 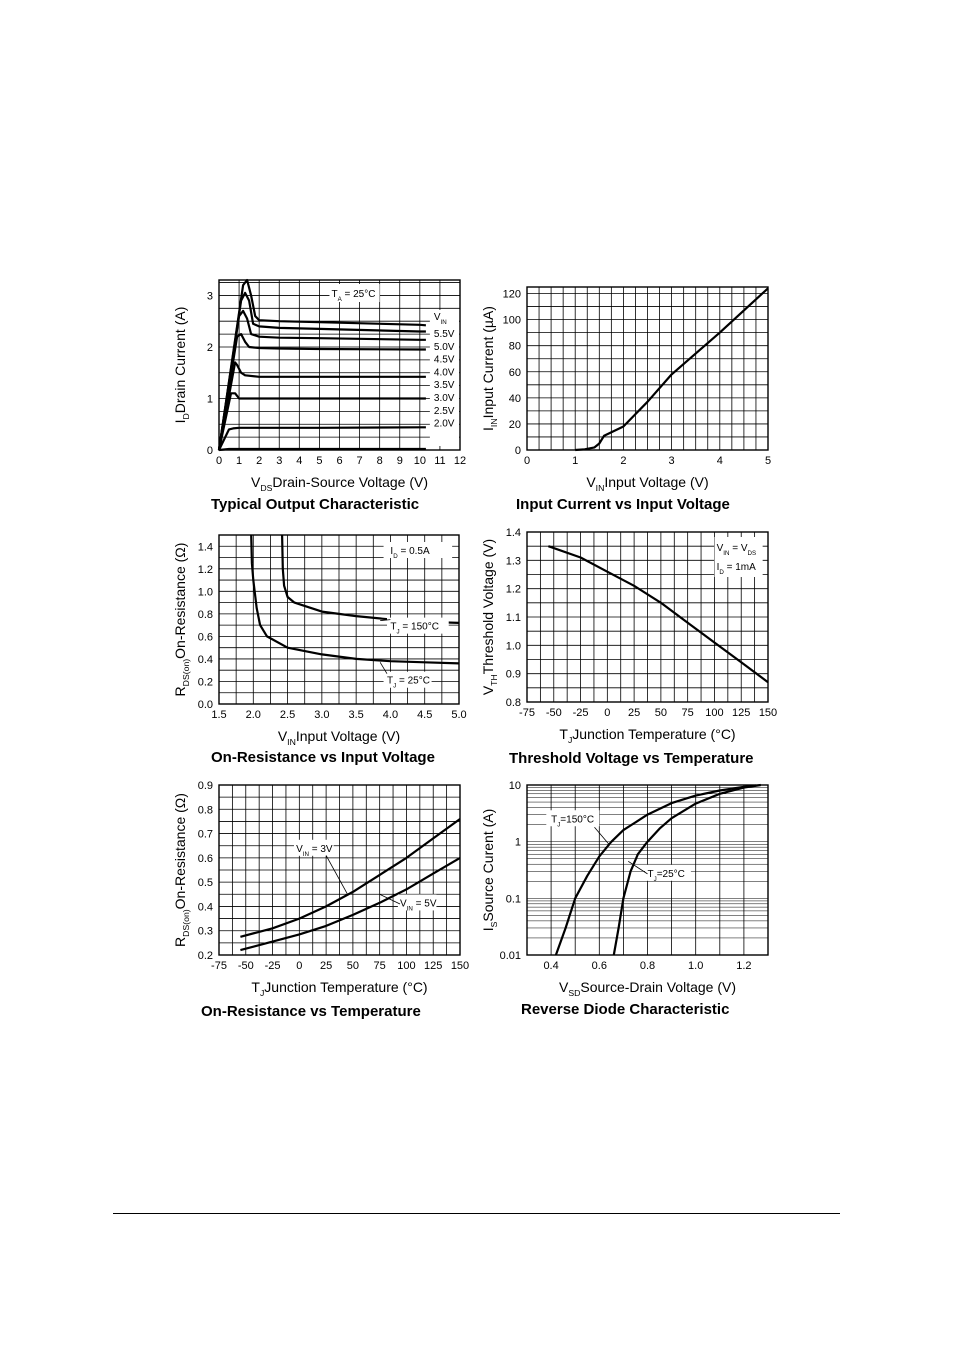 I want to click on y-tick-label: 80, so click(x=515, y=347).